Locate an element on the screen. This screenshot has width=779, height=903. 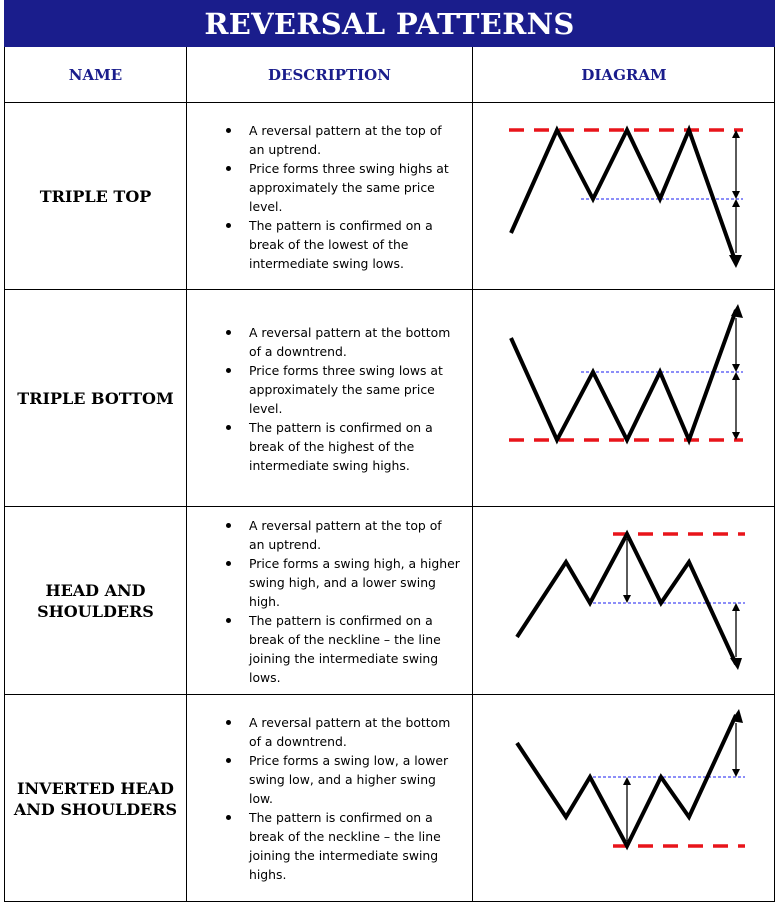
diagram-triple-bottom is located at coordinates (624, 398).